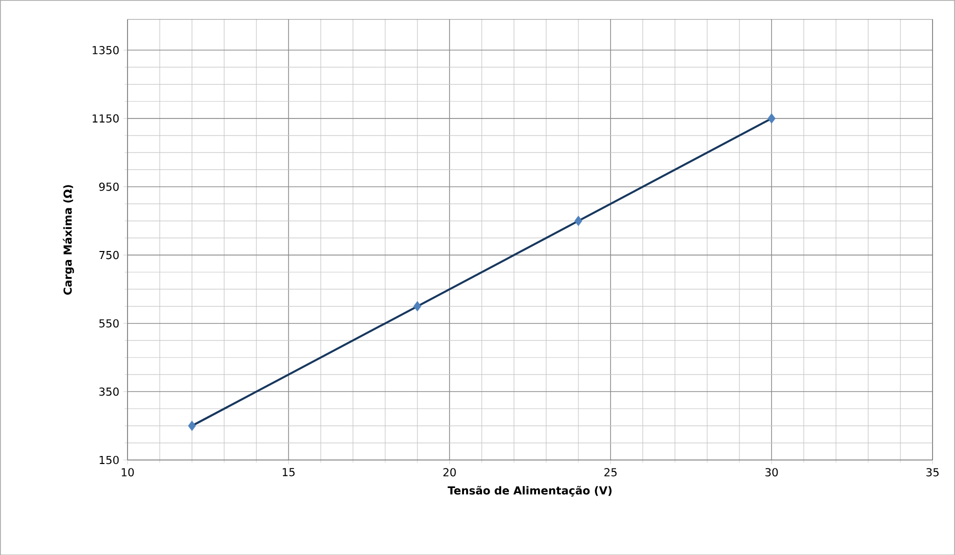 Image resolution: width=955 pixels, height=555 pixels. Describe the element at coordinates (932, 472) in the screenshot. I see `x-tick-label: 35` at that location.